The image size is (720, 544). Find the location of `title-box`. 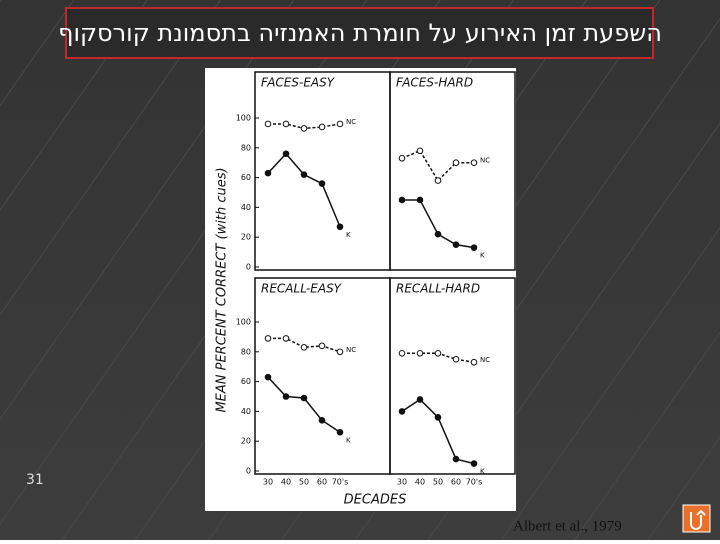

title-box is located at coordinates (359, 33).